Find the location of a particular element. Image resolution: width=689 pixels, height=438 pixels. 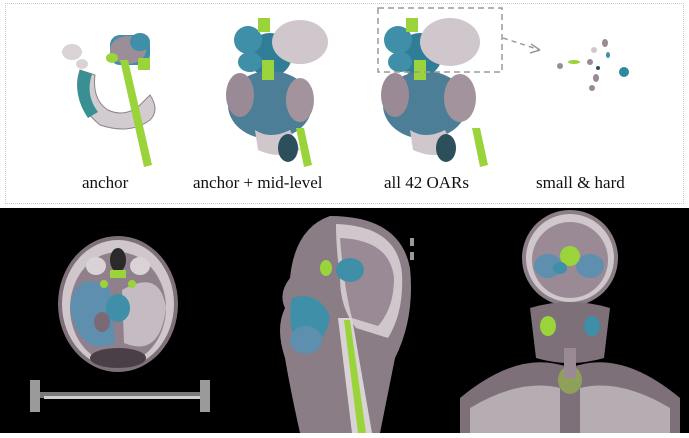

render-small-hard is located at coordinates (593, 65).